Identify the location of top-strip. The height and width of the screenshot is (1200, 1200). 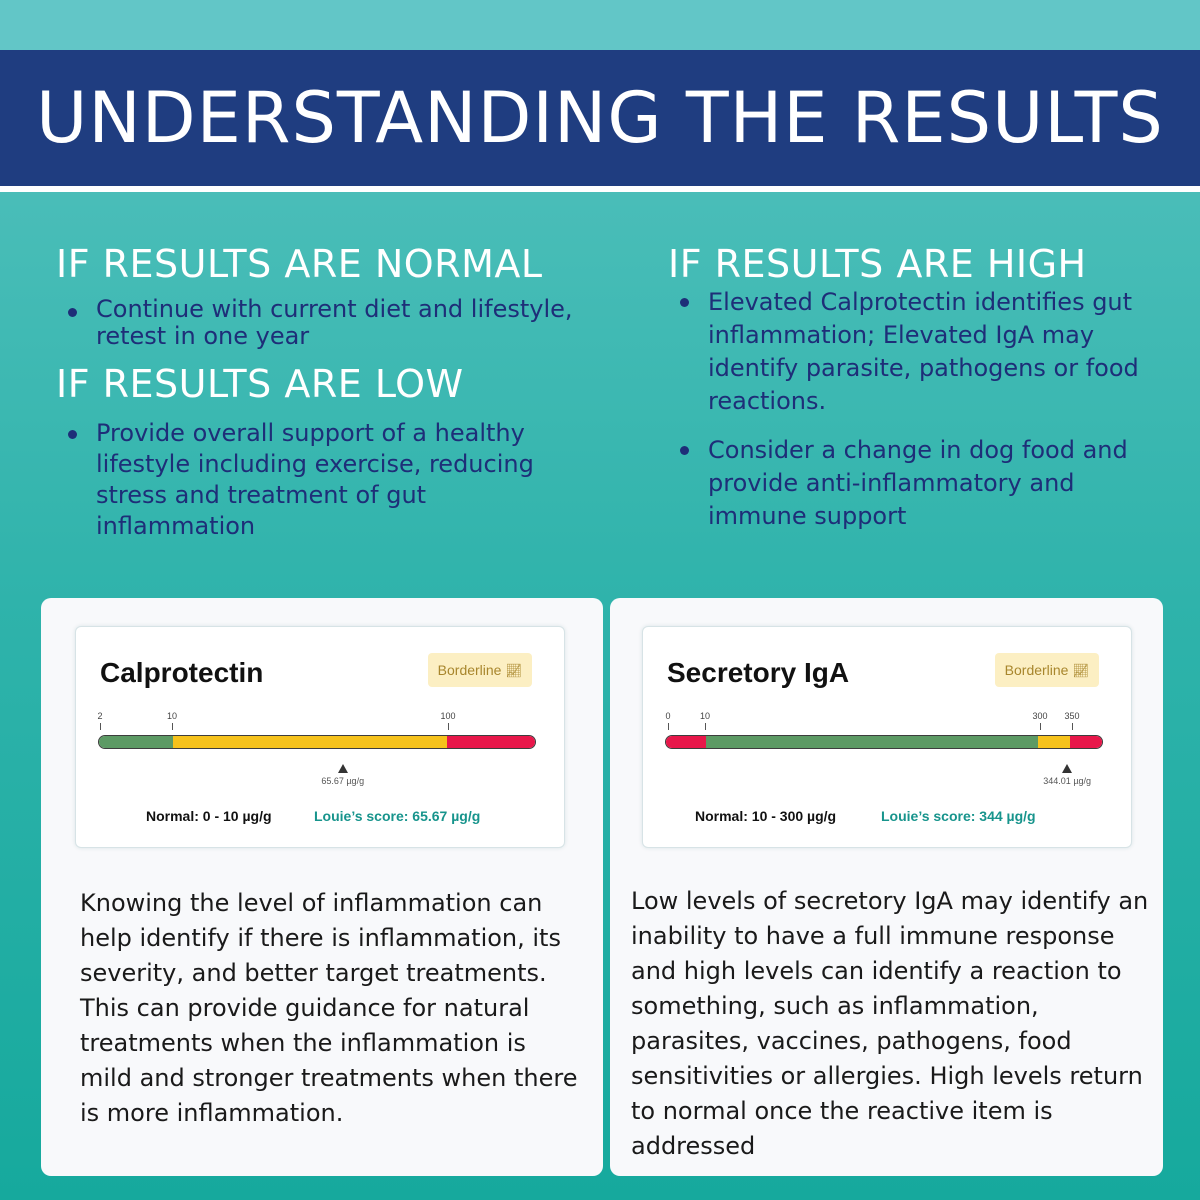
(600, 25).